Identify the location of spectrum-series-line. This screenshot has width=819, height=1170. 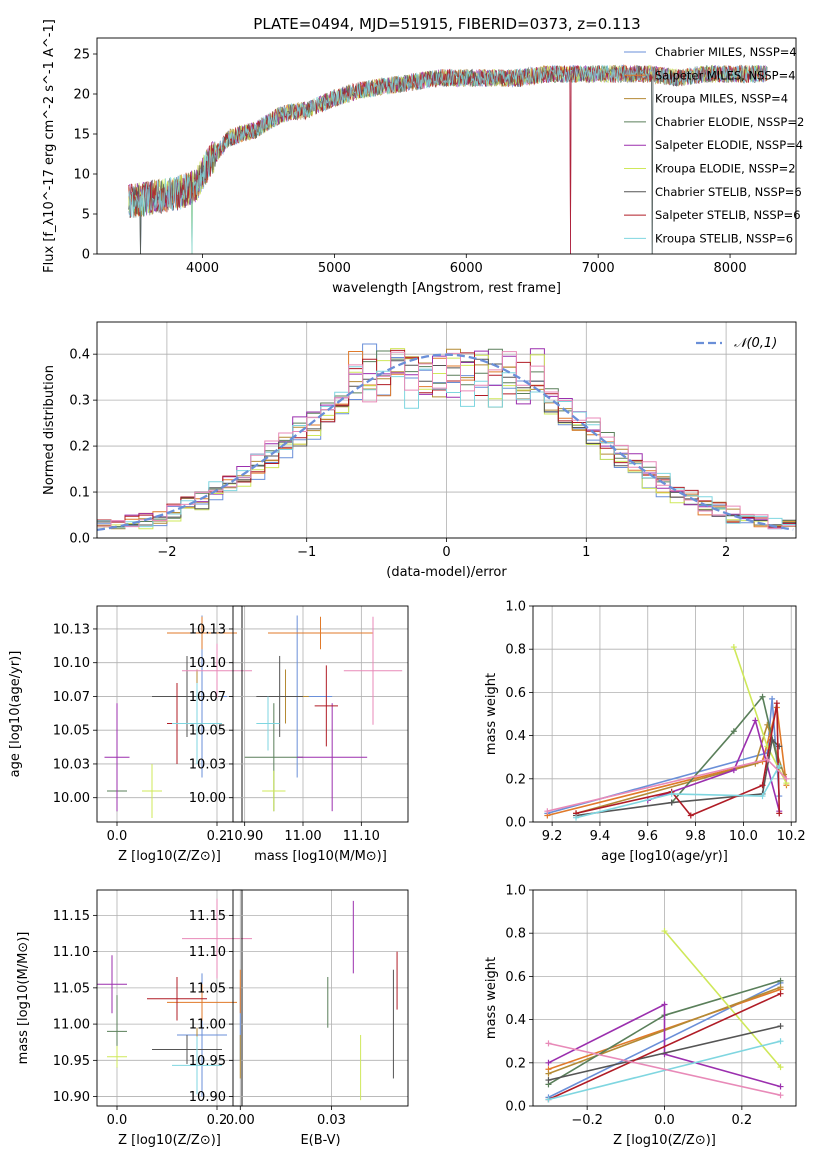
(448, 159).